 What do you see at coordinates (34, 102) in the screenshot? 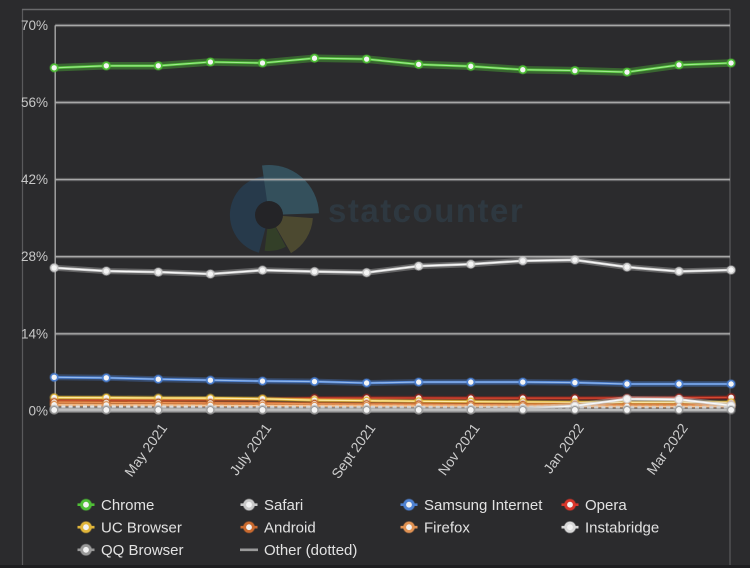
I see `svg-text: 56%` at bounding box center [34, 102].